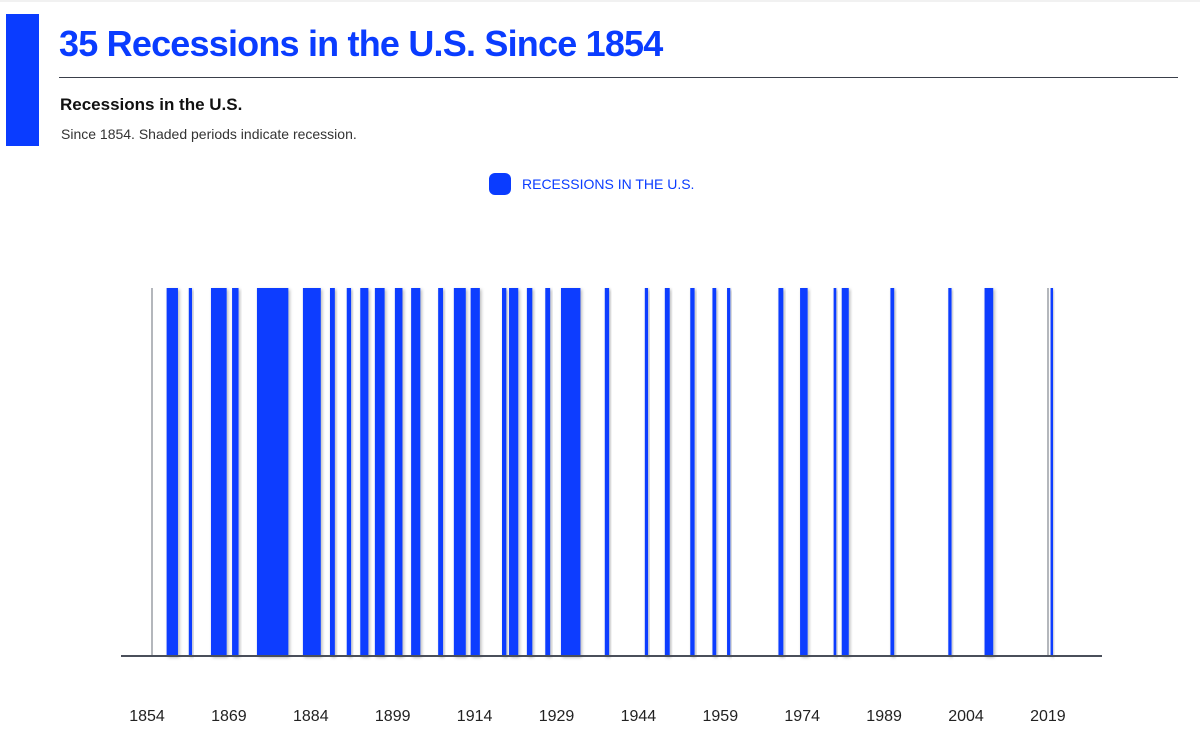 Image resolution: width=1200 pixels, height=749 pixels. I want to click on x-tick-label: 1884, so click(311, 716).